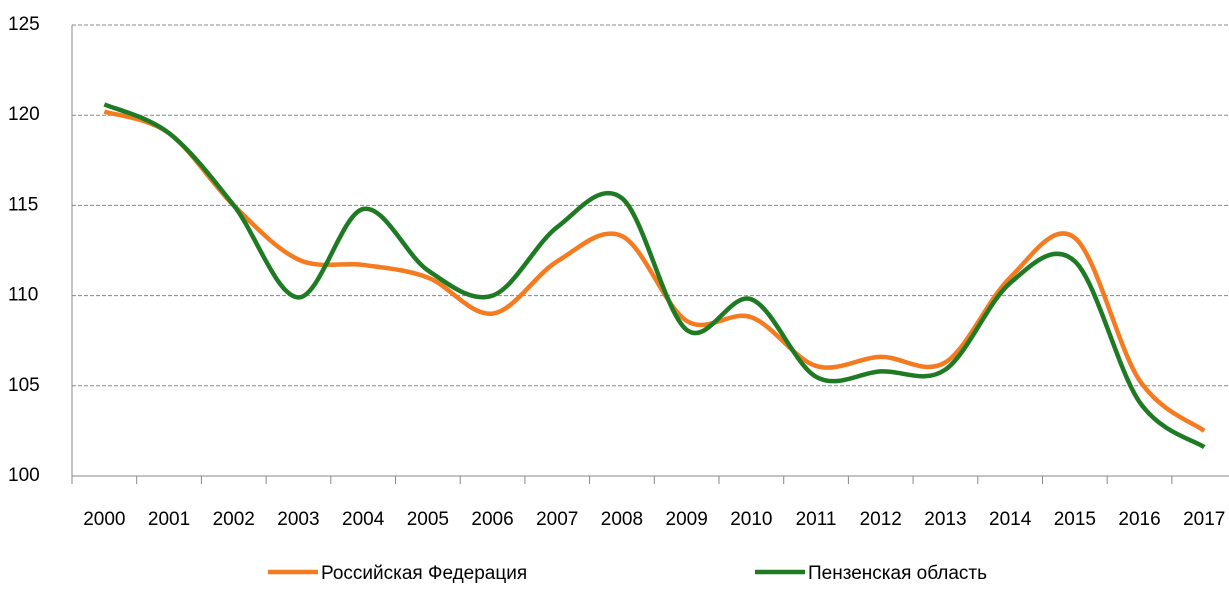 This screenshot has height=591, width=1229. Describe the element at coordinates (1204, 519) in the screenshot. I see `x-tick-label: 2017` at that location.